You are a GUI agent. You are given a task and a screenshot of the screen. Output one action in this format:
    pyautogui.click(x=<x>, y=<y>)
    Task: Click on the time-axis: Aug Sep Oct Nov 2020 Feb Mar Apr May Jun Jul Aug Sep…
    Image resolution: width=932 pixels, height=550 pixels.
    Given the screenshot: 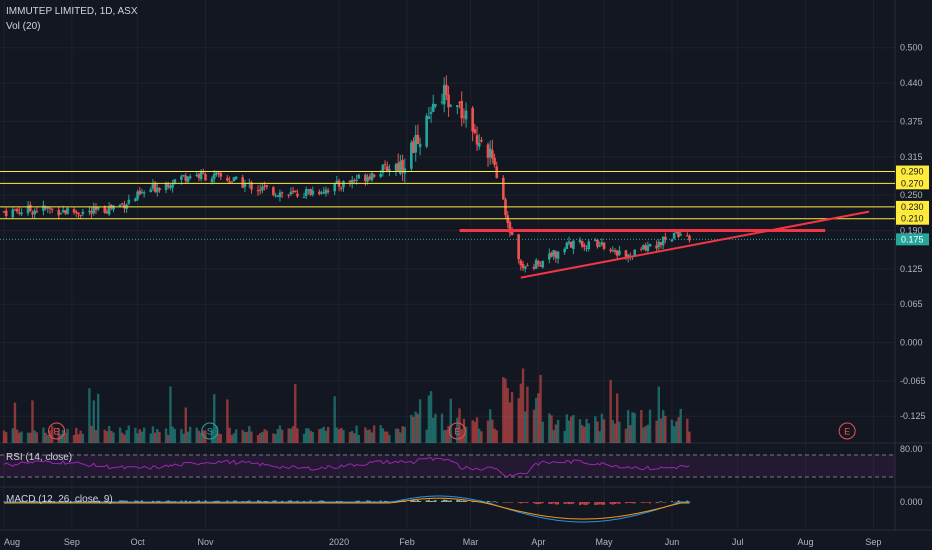 What is the action you would take?
    pyautogui.click(x=468, y=542)
    